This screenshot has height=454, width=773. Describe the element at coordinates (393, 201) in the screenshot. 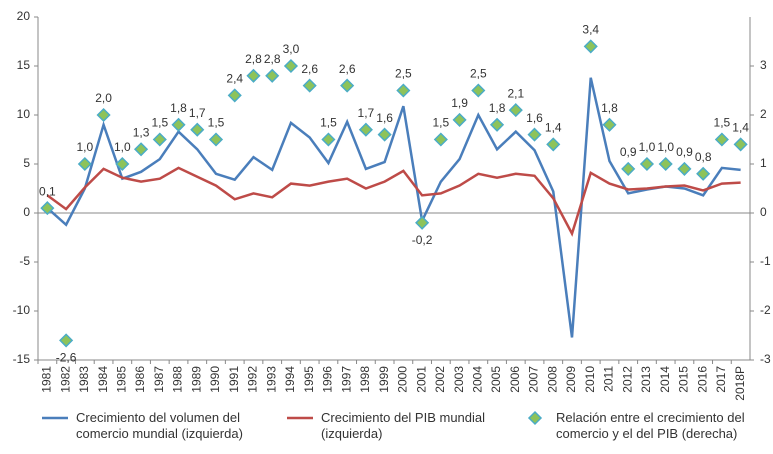

I see `line-series` at that location.